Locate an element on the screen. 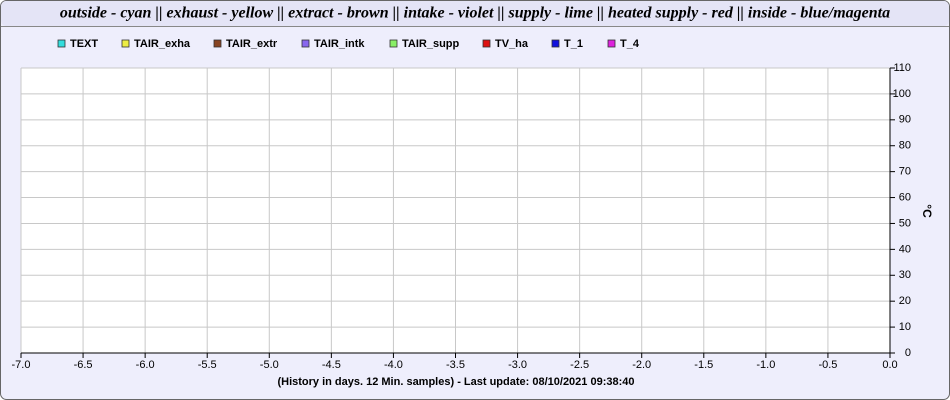 This screenshot has height=400, width=950. title-bar is located at coordinates (475, 13).